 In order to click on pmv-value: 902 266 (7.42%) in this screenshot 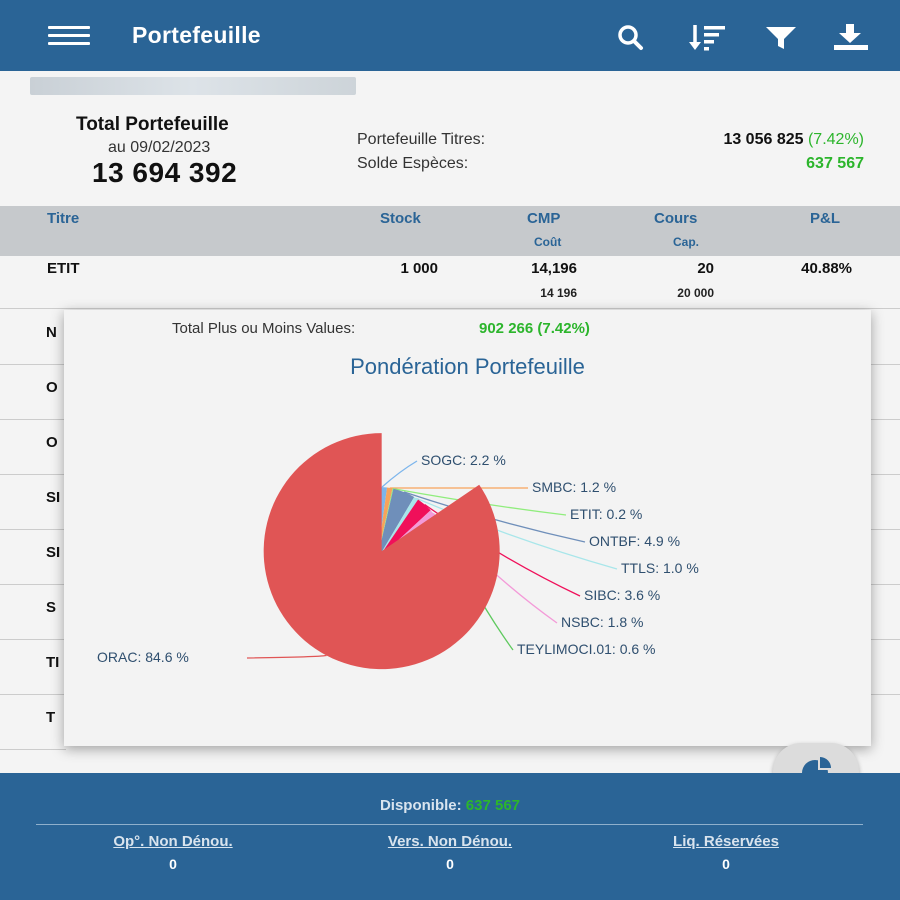, I will do `click(534, 328)`.